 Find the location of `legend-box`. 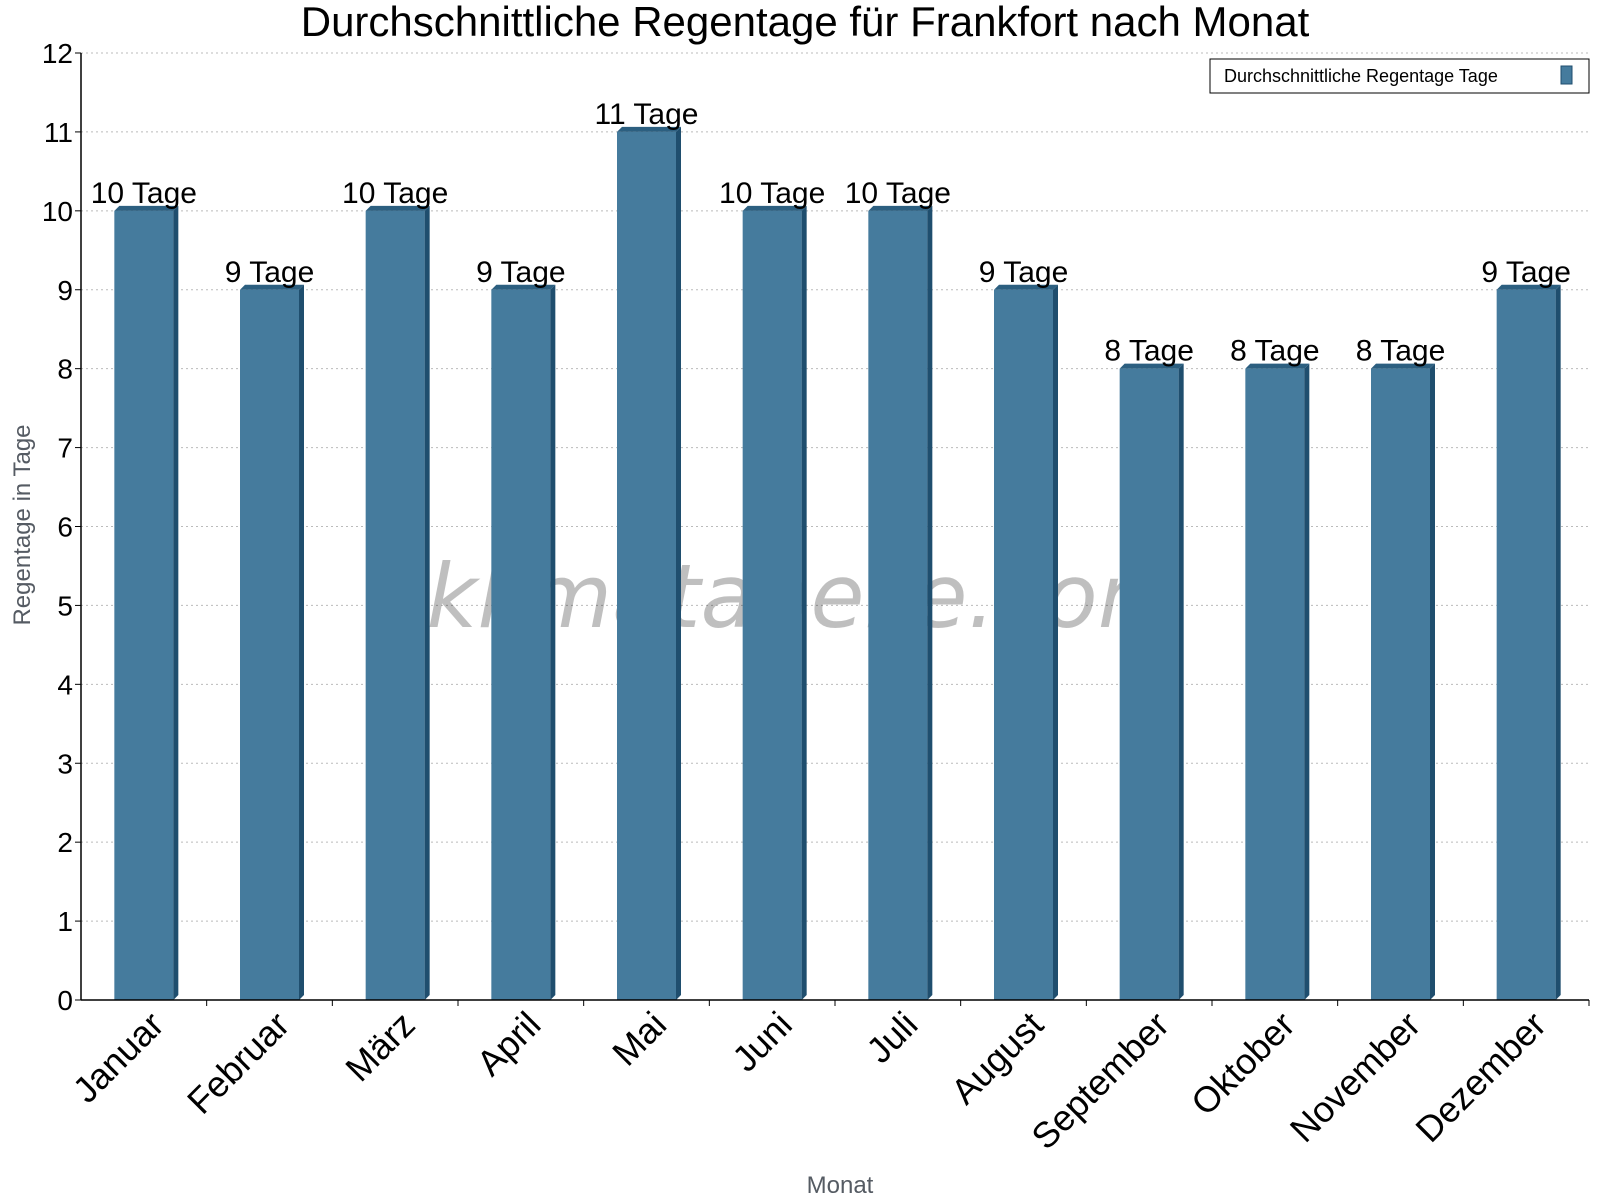

legend-box is located at coordinates (1399, 76).